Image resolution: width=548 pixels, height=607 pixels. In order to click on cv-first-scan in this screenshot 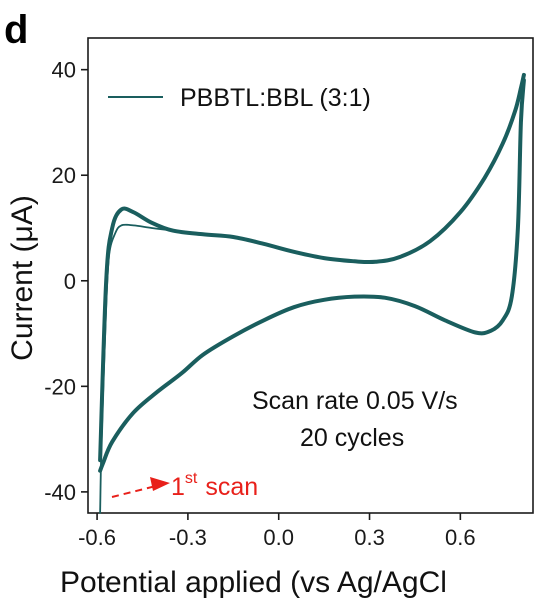, I will do `click(136, 368)`.